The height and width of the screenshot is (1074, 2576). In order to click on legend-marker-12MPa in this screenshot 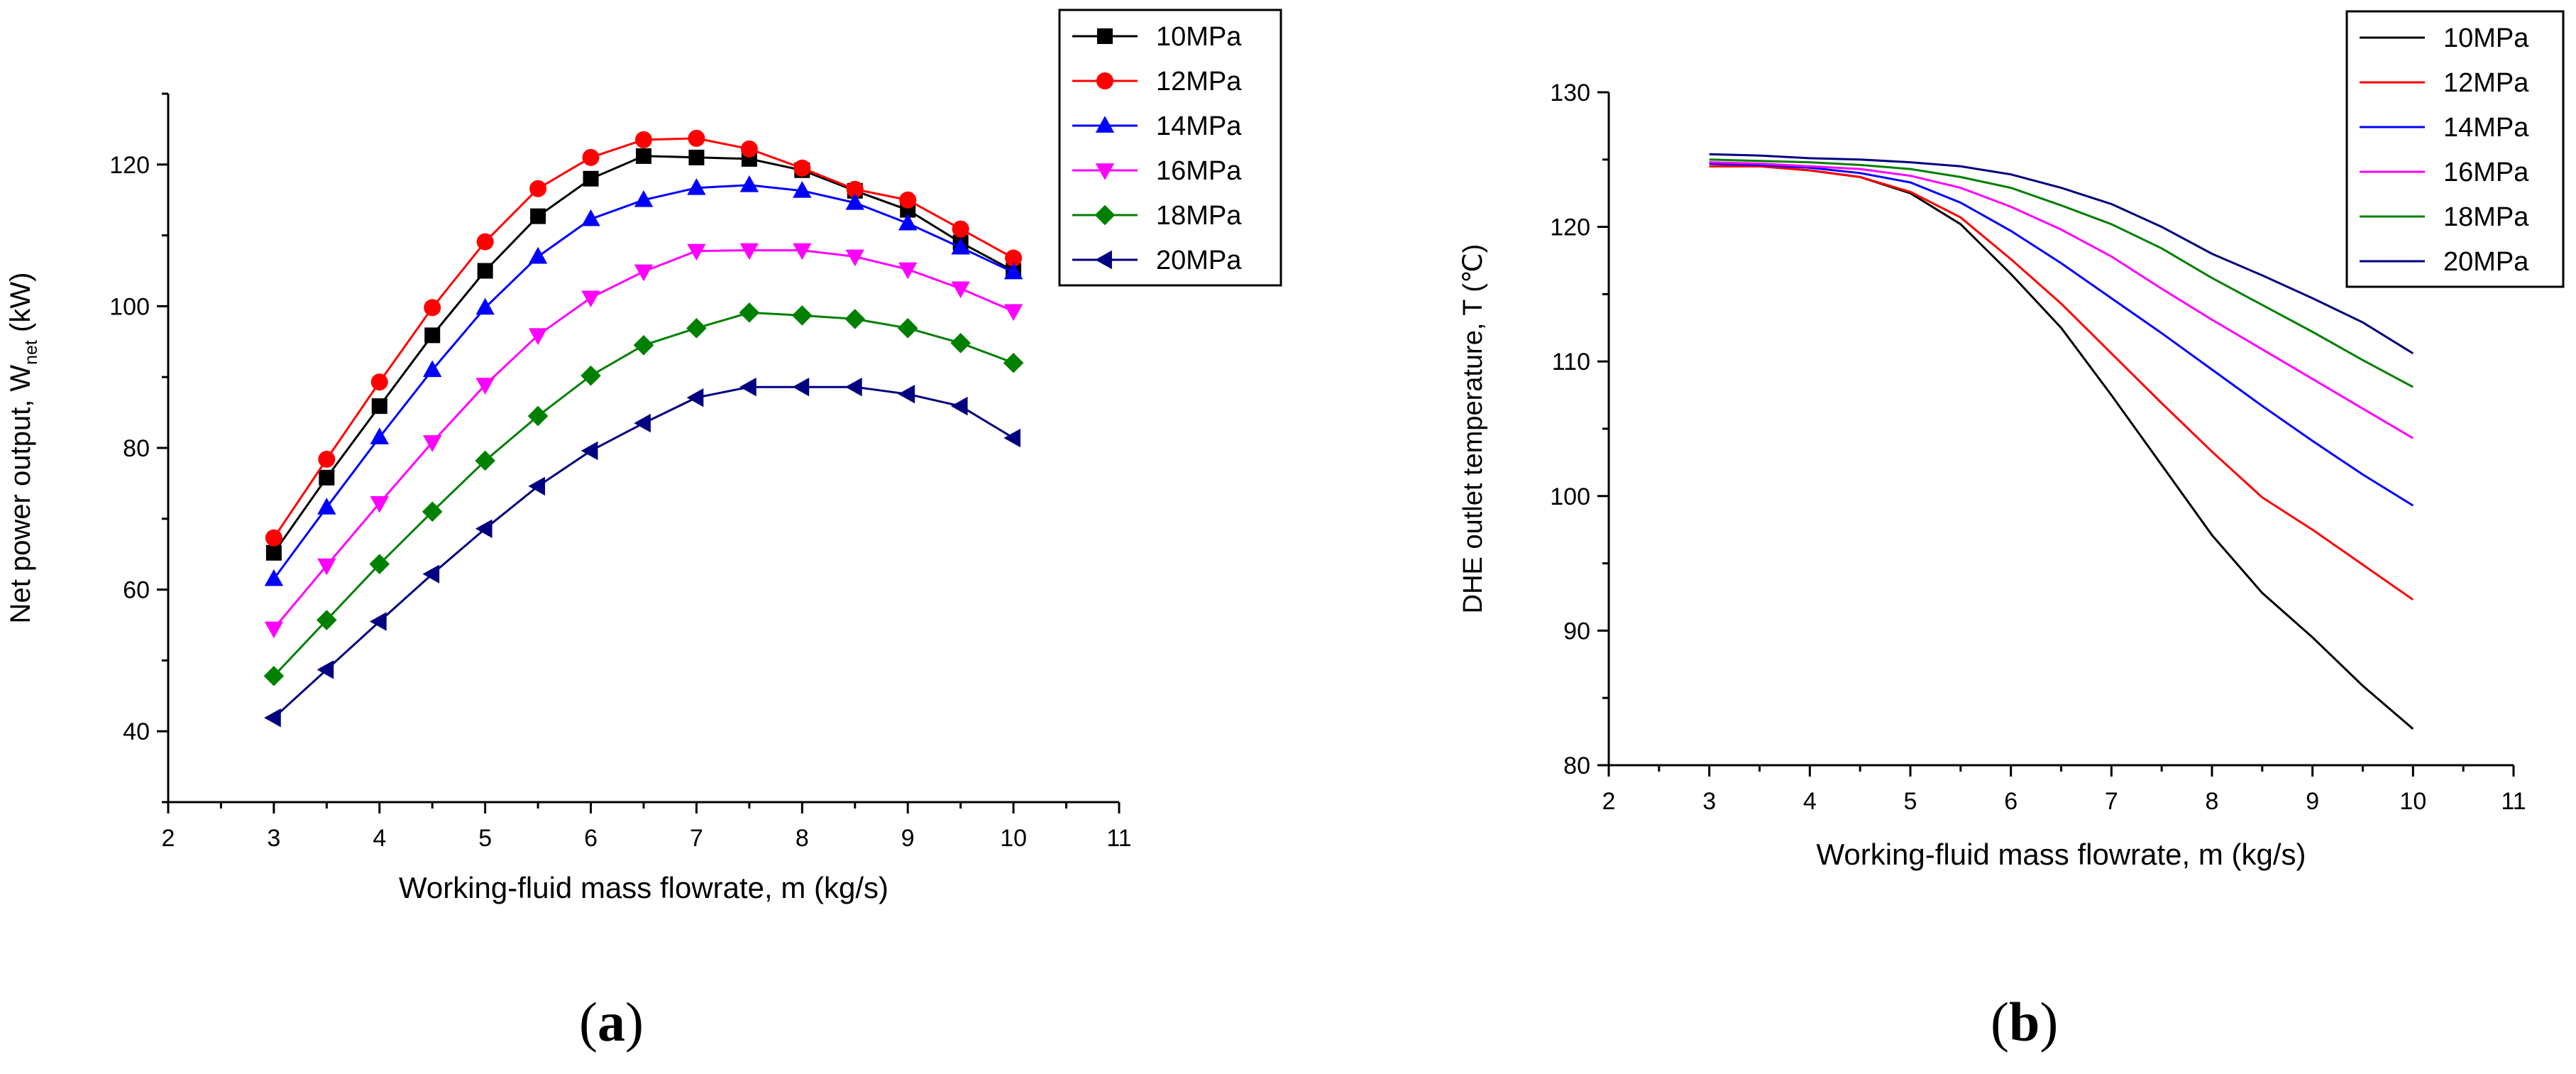, I will do `click(1104, 80)`.